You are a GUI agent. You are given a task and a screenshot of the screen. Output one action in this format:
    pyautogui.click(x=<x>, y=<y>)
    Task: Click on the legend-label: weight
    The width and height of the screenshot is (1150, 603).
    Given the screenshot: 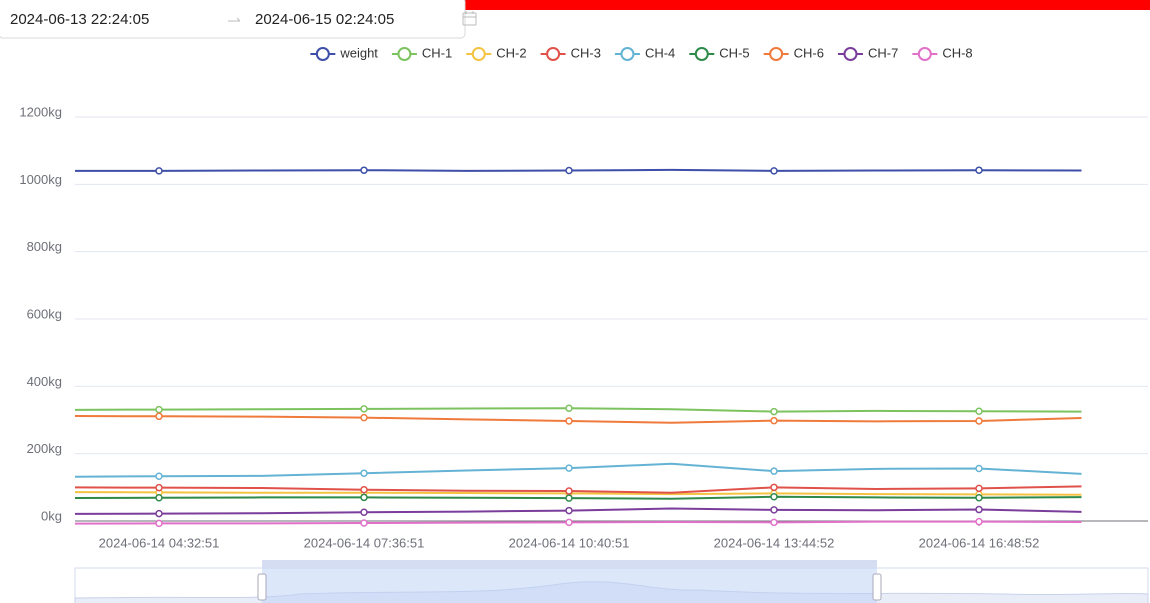 What is the action you would take?
    pyautogui.click(x=358, y=52)
    